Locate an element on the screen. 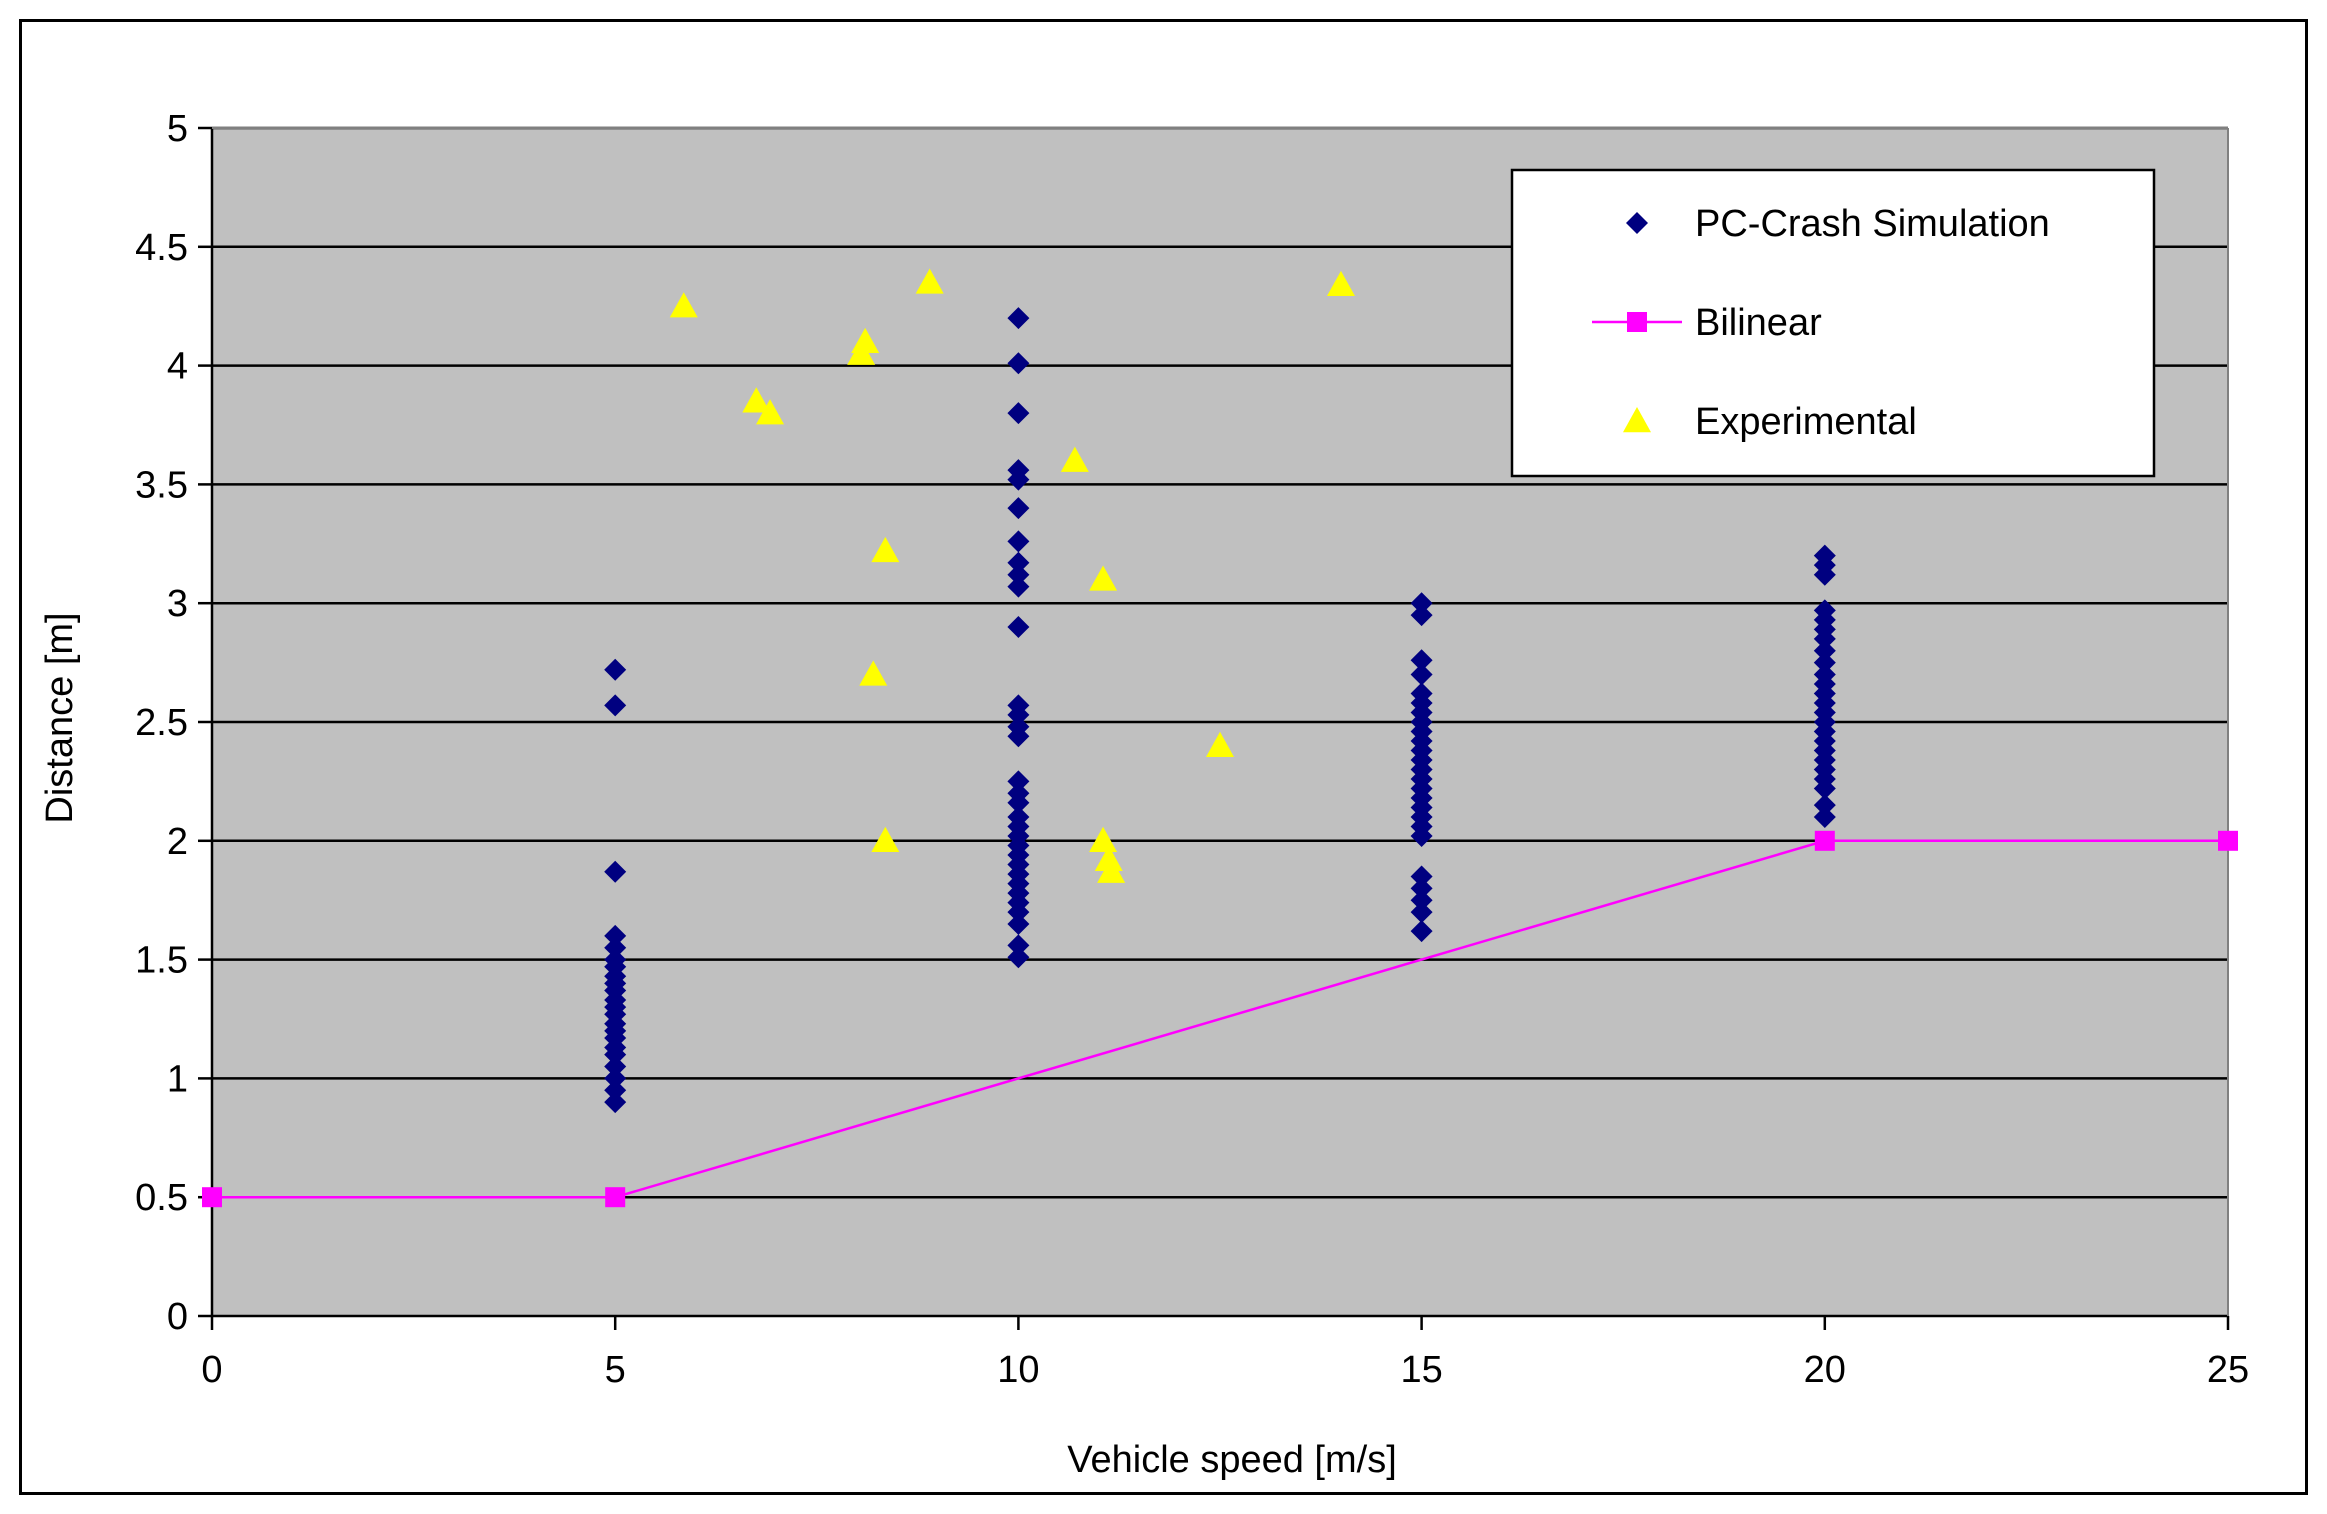 The image size is (2327, 1514). y-tick-label: 4 is located at coordinates (177, 367).